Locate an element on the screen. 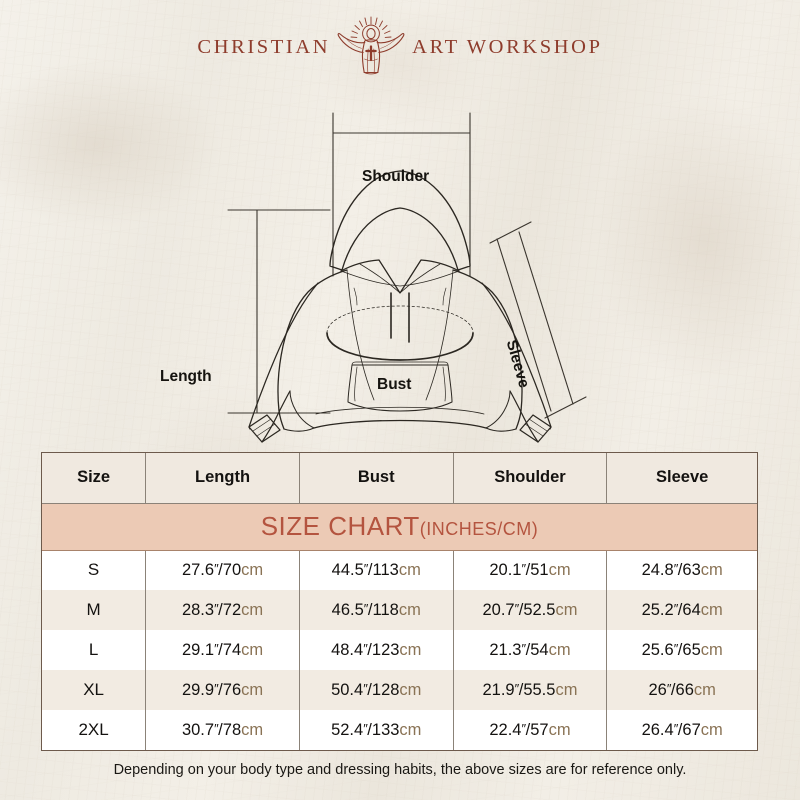 This screenshot has width=800, height=800. column-header-size: Size is located at coordinates (94, 478).